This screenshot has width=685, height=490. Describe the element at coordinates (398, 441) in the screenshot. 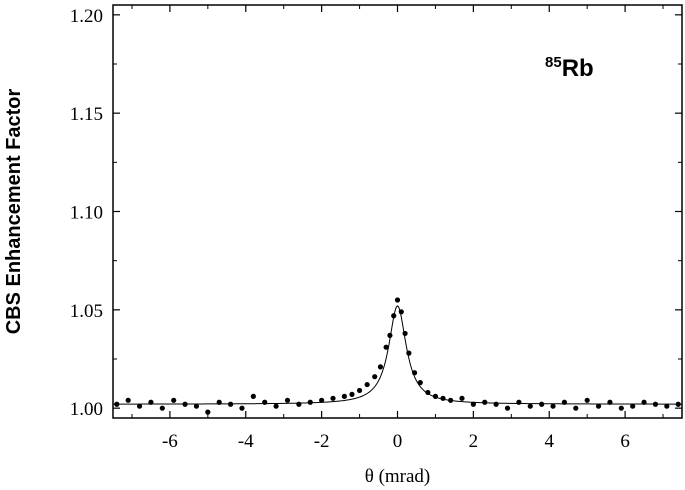

I see `x-tick-label: 0` at that location.